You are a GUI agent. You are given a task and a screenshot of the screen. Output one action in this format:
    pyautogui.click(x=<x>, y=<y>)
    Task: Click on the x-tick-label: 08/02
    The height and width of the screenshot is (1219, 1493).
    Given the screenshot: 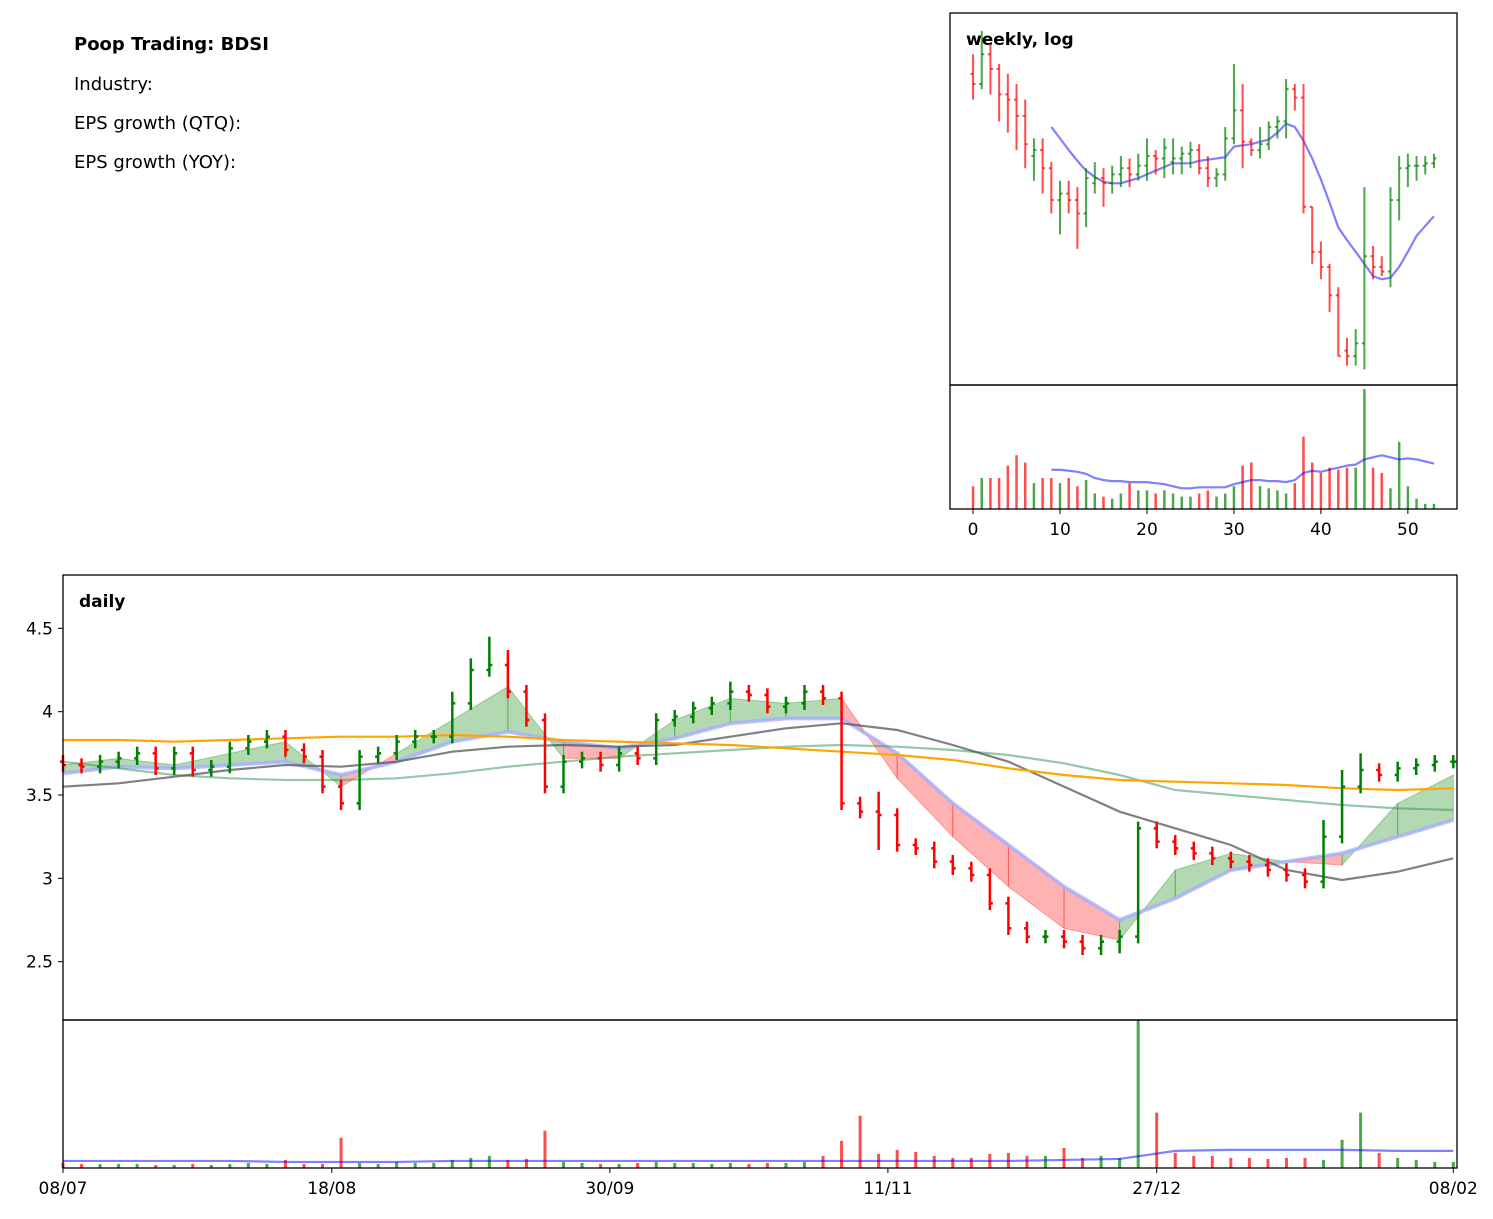 What is the action you would take?
    pyautogui.click(x=1453, y=1189)
    